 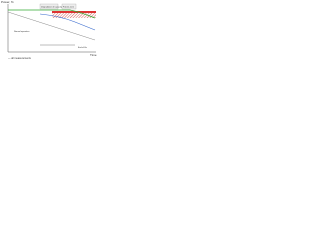 What do you see at coordinates (51, 7) in the screenshot?
I see `label: Degradation of capacity` at bounding box center [51, 7].